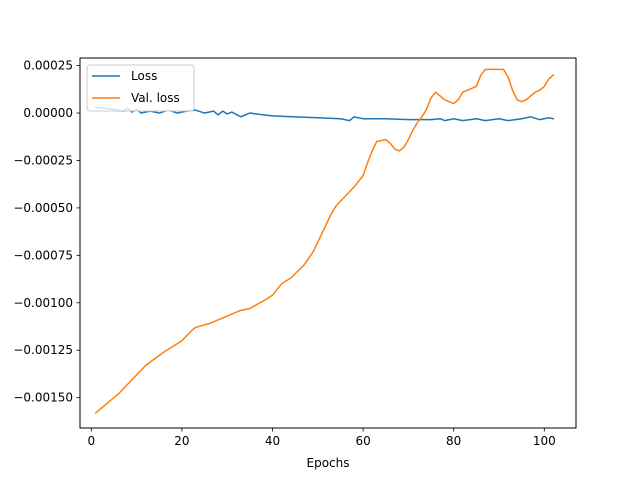 The image size is (640, 480). What do you see at coordinates (43, 303) in the screenshot?
I see `y-tick-label: −0.00100` at bounding box center [43, 303].